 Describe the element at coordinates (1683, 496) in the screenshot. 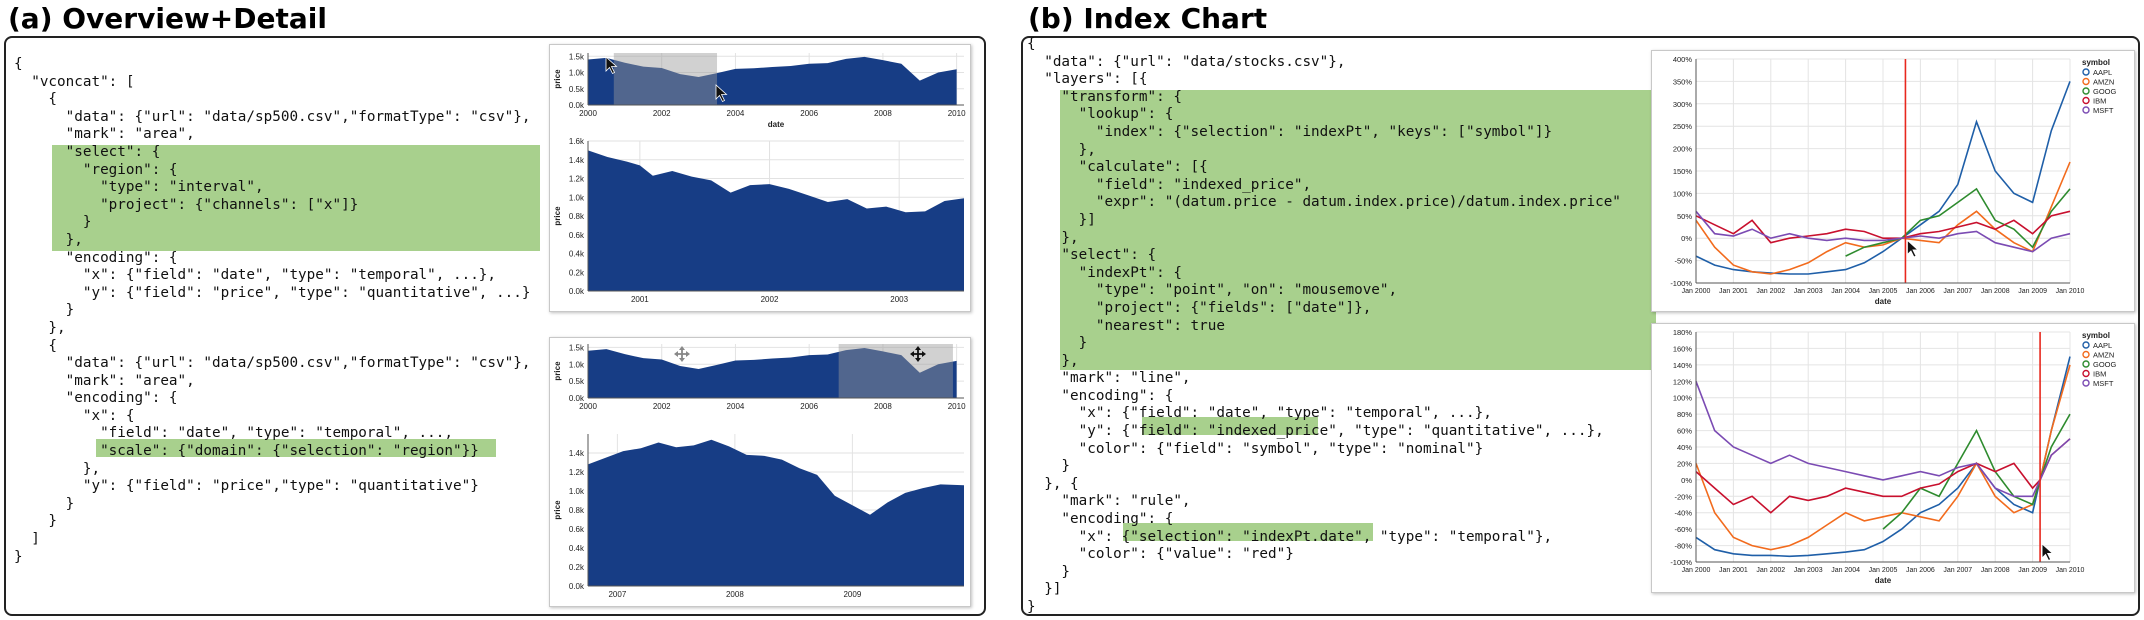

I see `y-tick-label: -20%` at that location.